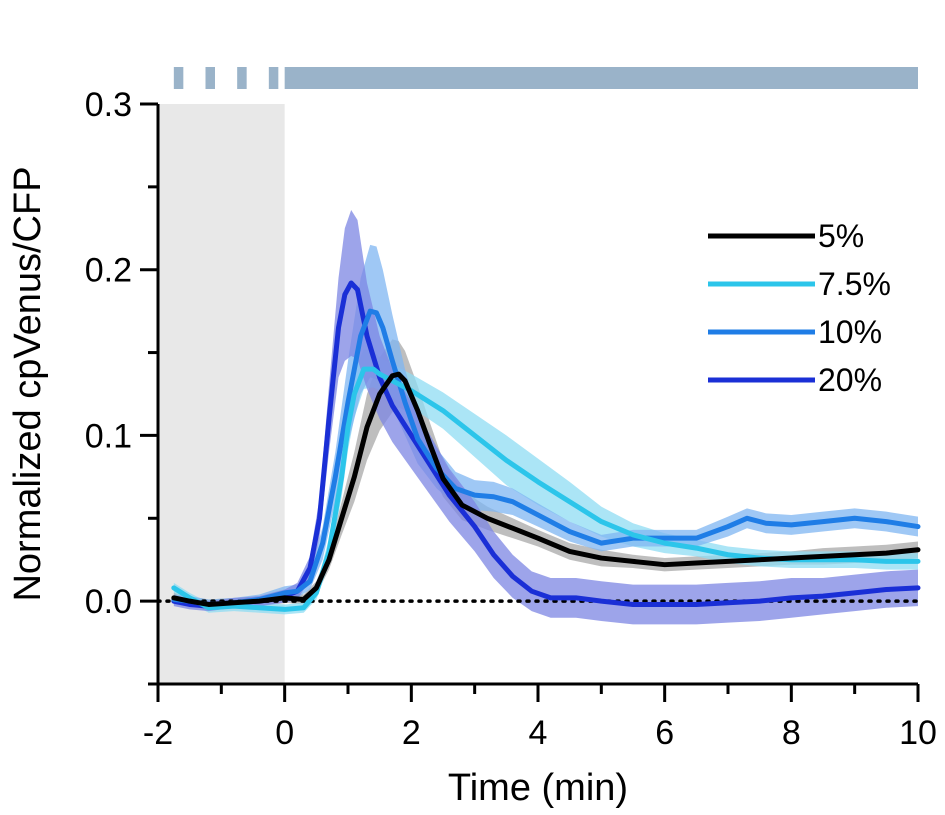 The width and height of the screenshot is (945, 815). Describe the element at coordinates (411, 733) in the screenshot. I see `x-tick-label: 2` at that location.